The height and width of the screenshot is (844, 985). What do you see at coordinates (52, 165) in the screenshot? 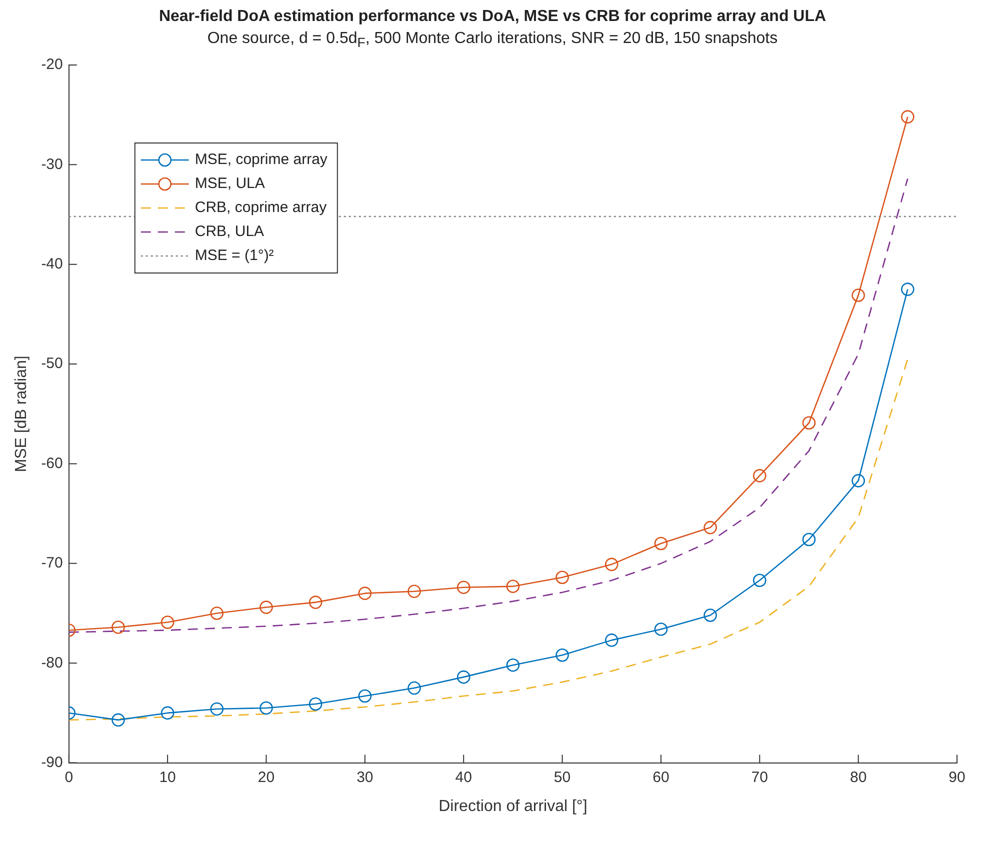
I see `y-tick-label: -30` at bounding box center [52, 165].